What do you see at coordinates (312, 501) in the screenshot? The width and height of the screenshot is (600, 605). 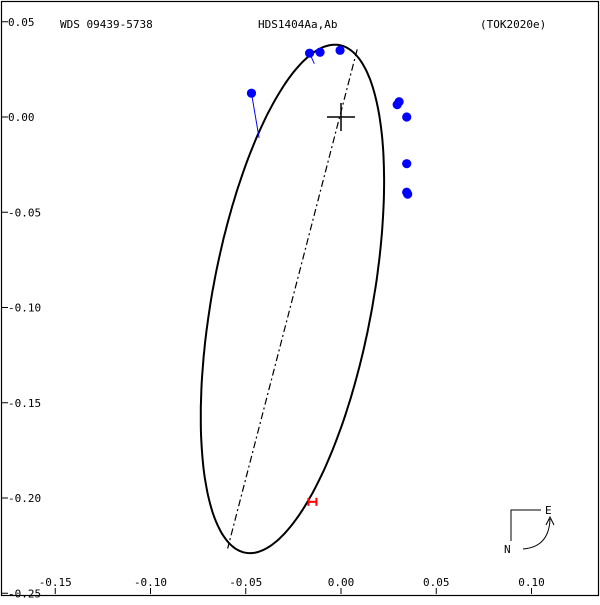 I see `periastron-marker` at bounding box center [312, 501].